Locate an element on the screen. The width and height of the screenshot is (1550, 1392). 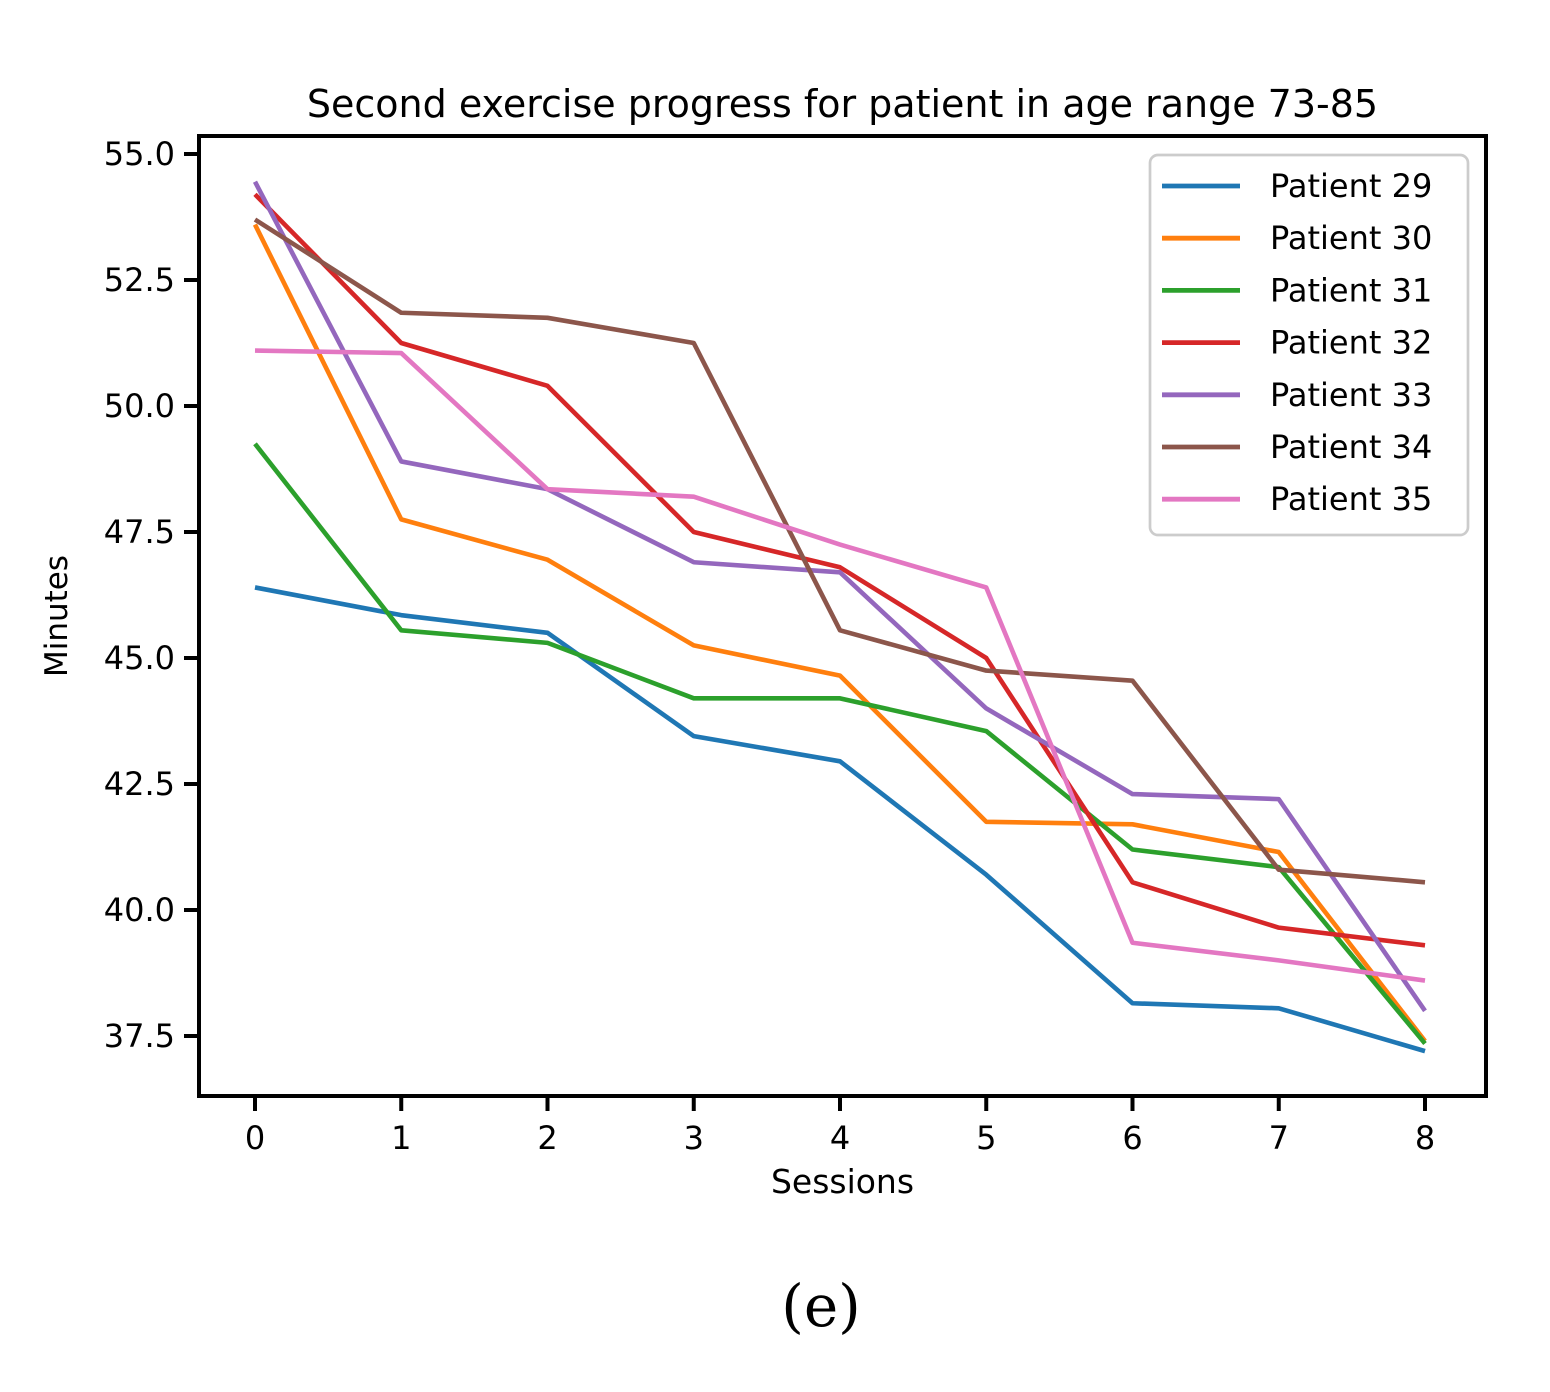
x-tick-label: 1 is located at coordinates (401, 1138).